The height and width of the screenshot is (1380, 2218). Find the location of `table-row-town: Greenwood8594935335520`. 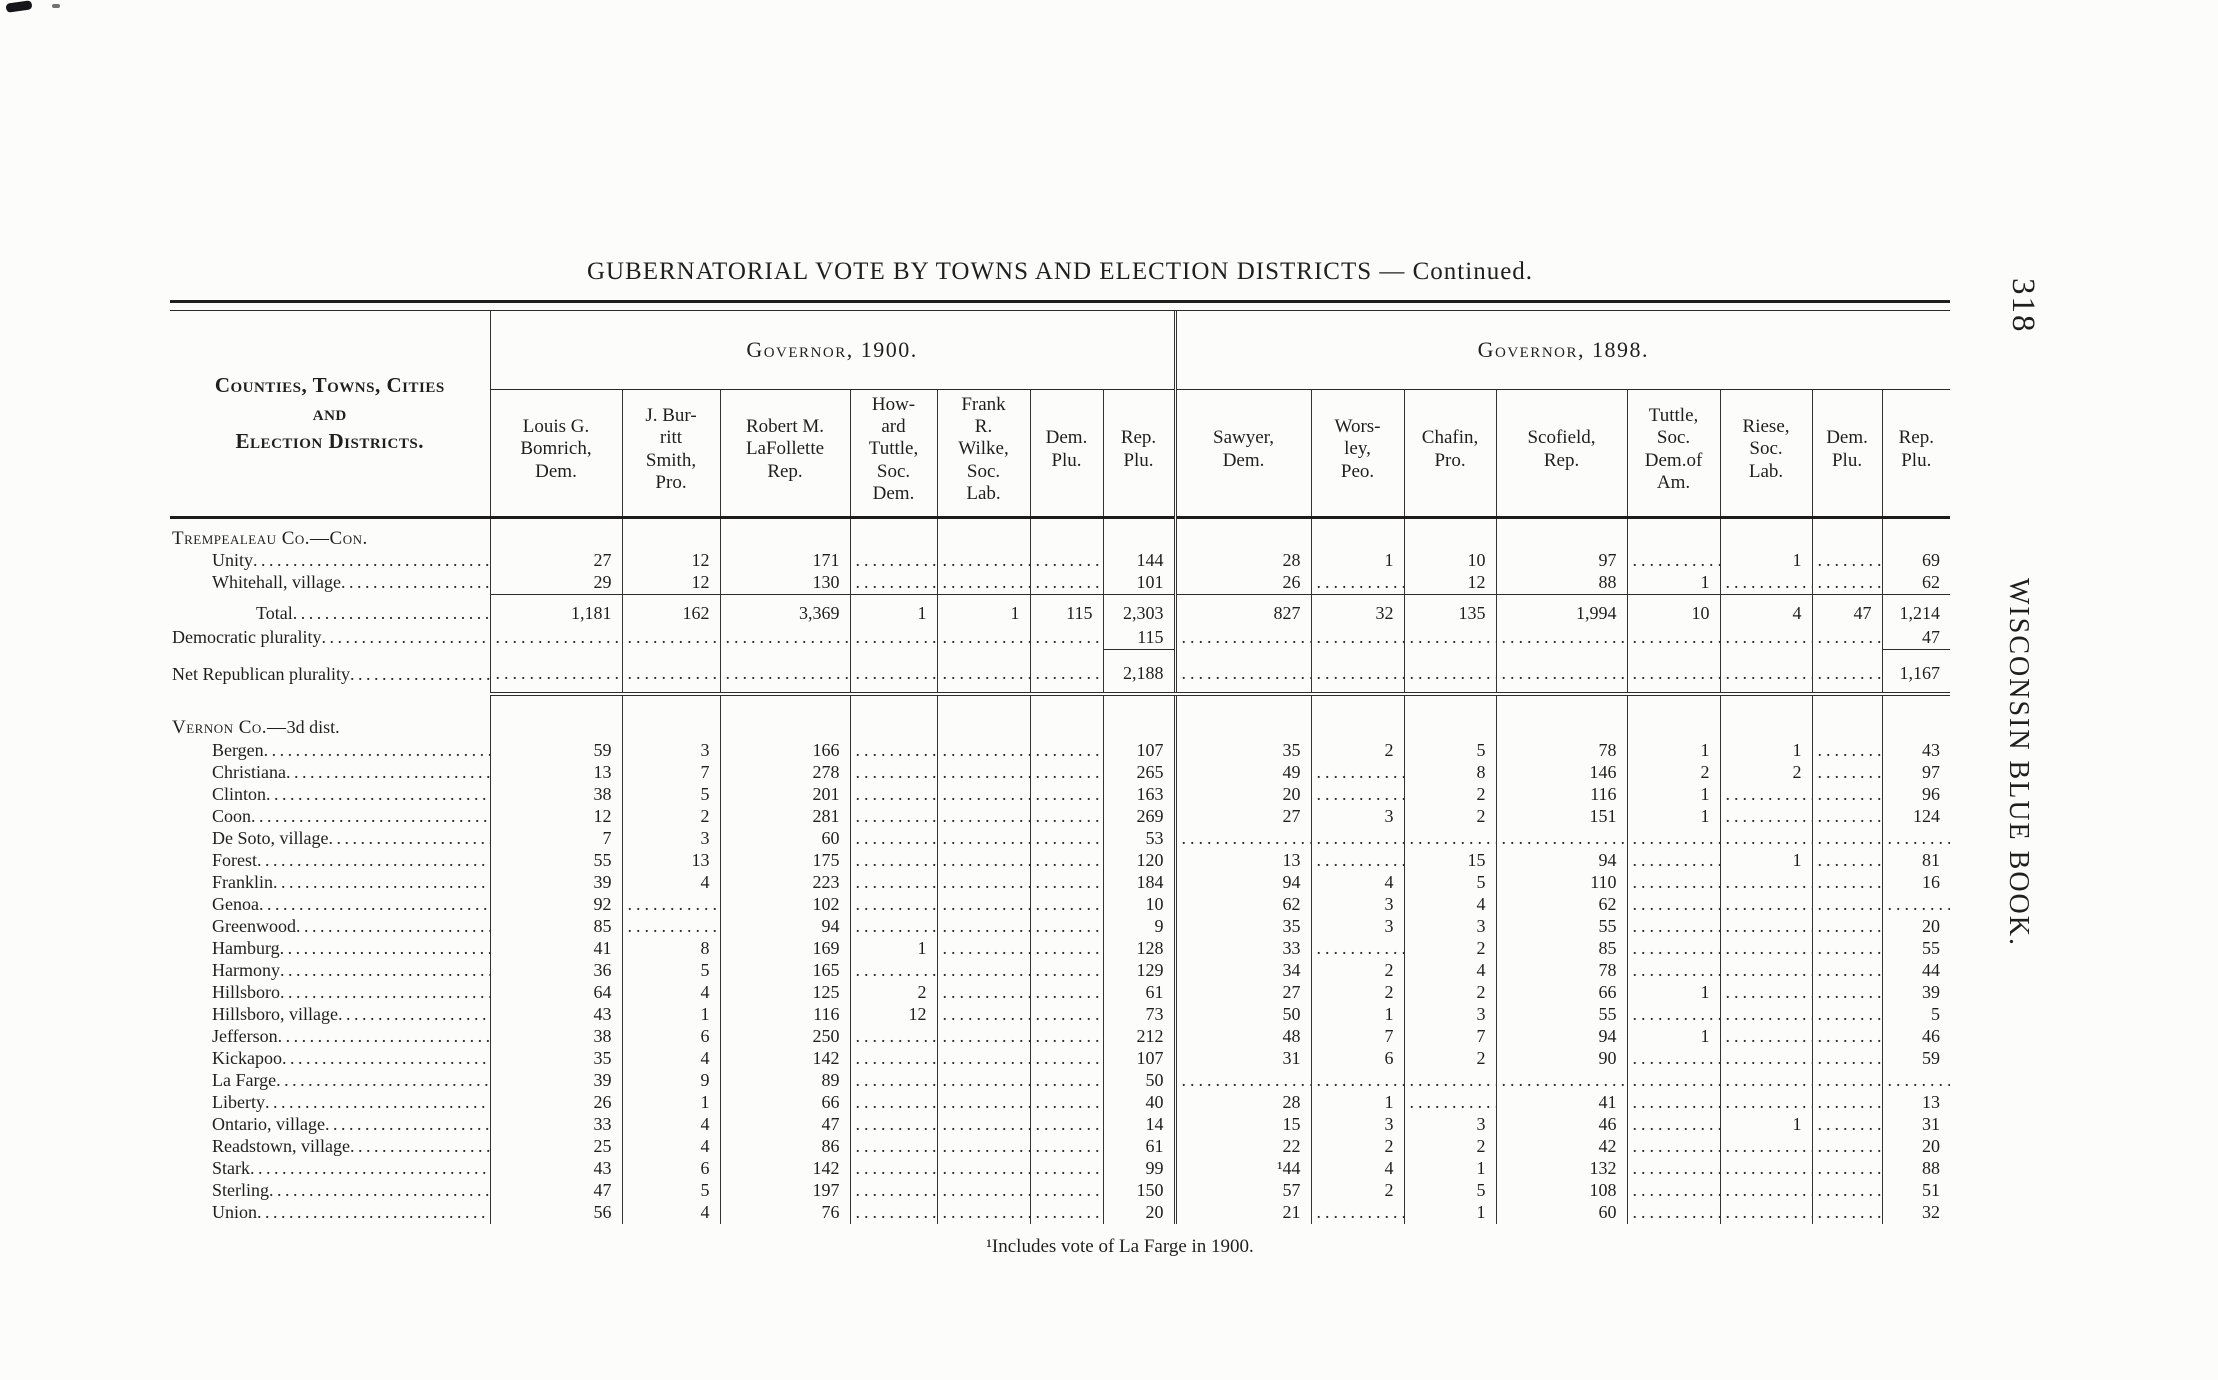

table-row-town: Greenwood8594935335520 is located at coordinates (1060, 926).